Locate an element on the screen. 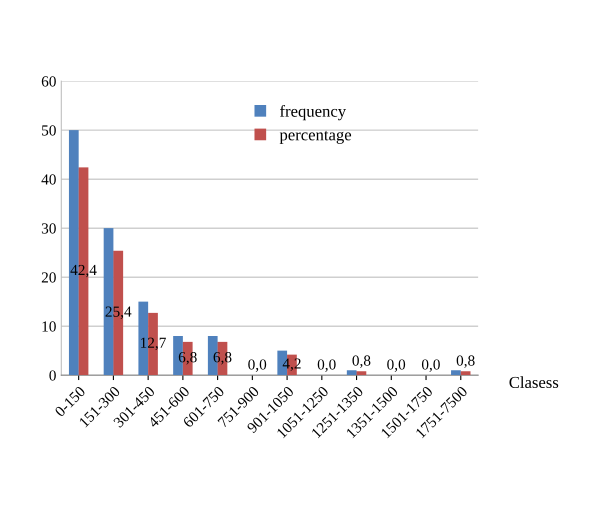 This screenshot has height=507, width=613. y-tick-label: 30 is located at coordinates (49, 228).